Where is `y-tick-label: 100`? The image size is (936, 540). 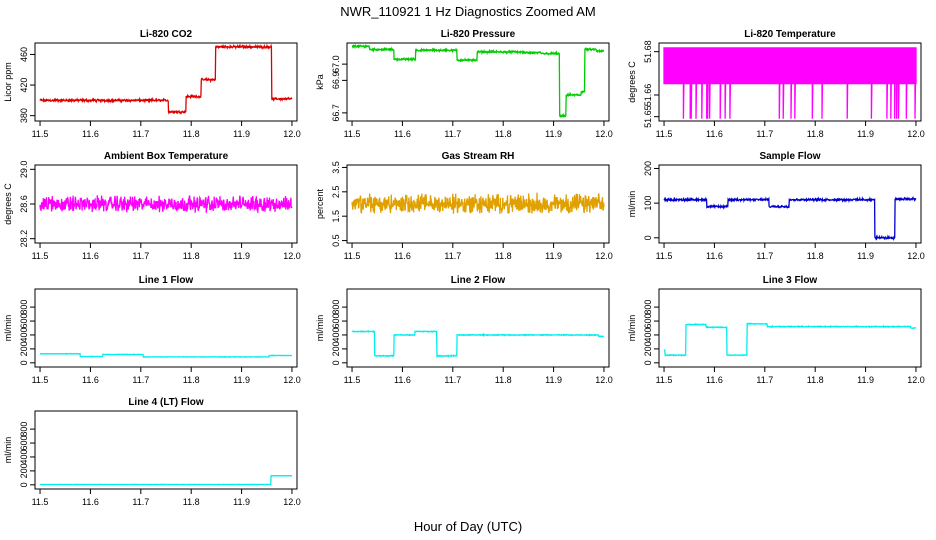
y-tick-label: 100 is located at coordinates (648, 203).